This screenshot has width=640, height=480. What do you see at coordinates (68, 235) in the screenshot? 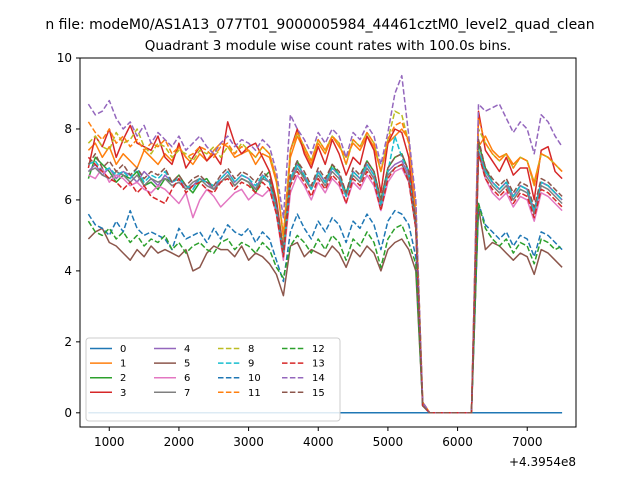
I see `y-axis: 0 2 4 6 8 10` at bounding box center [68, 235].